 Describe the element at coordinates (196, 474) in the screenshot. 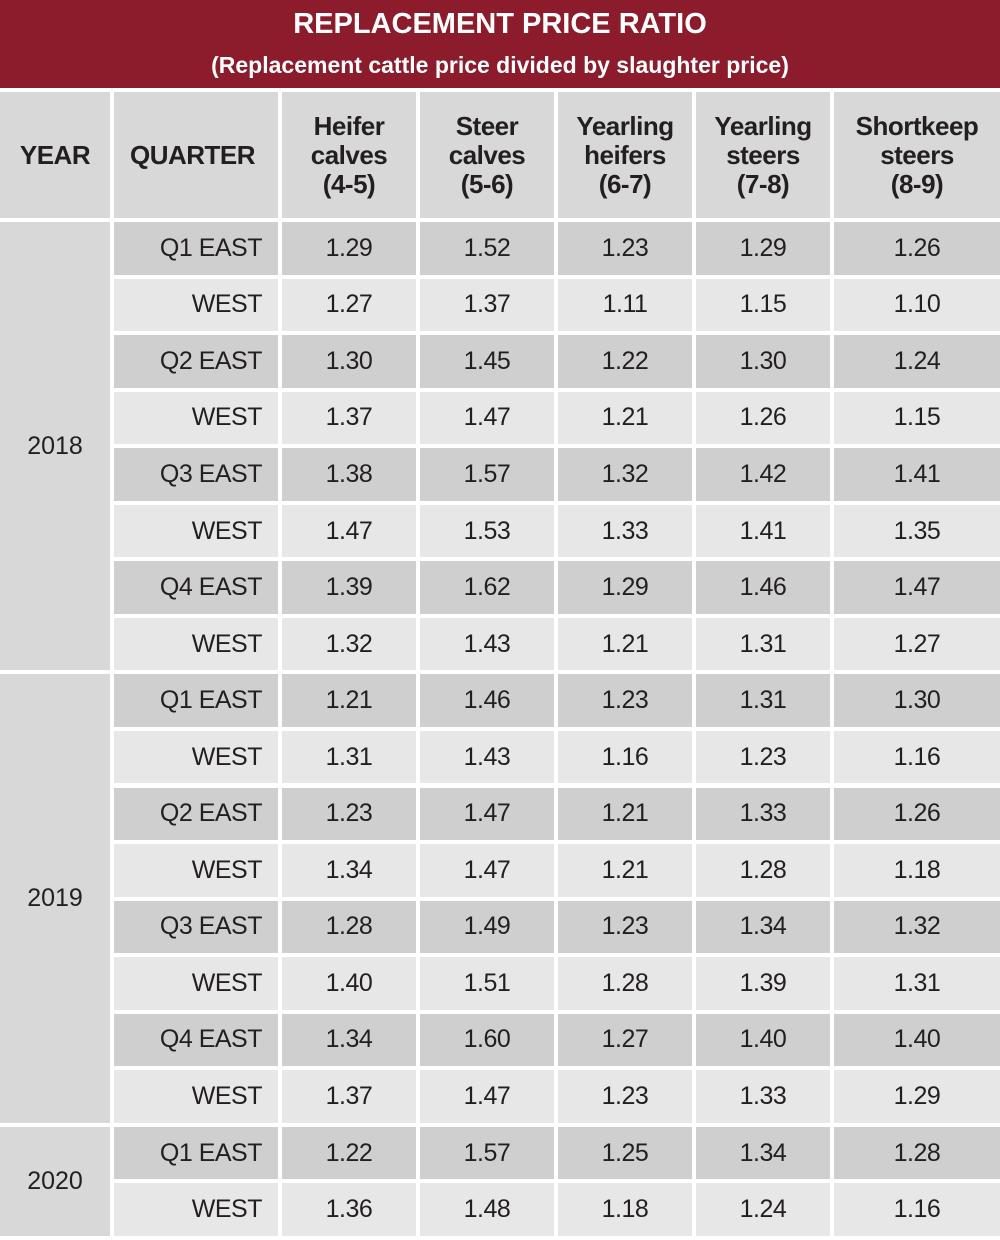

I see `quarter-cell: Q3 EAST` at that location.